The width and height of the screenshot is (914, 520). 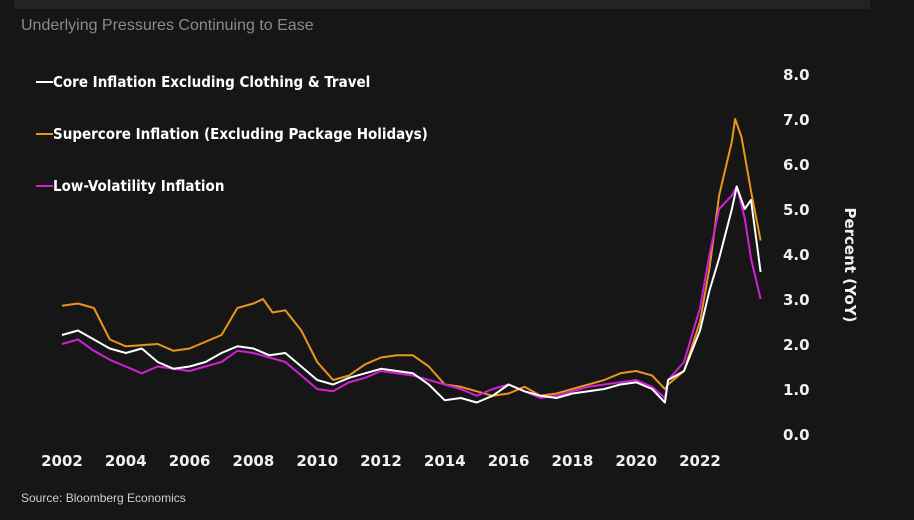 I want to click on x-tick-label: 2008, so click(x=254, y=461).